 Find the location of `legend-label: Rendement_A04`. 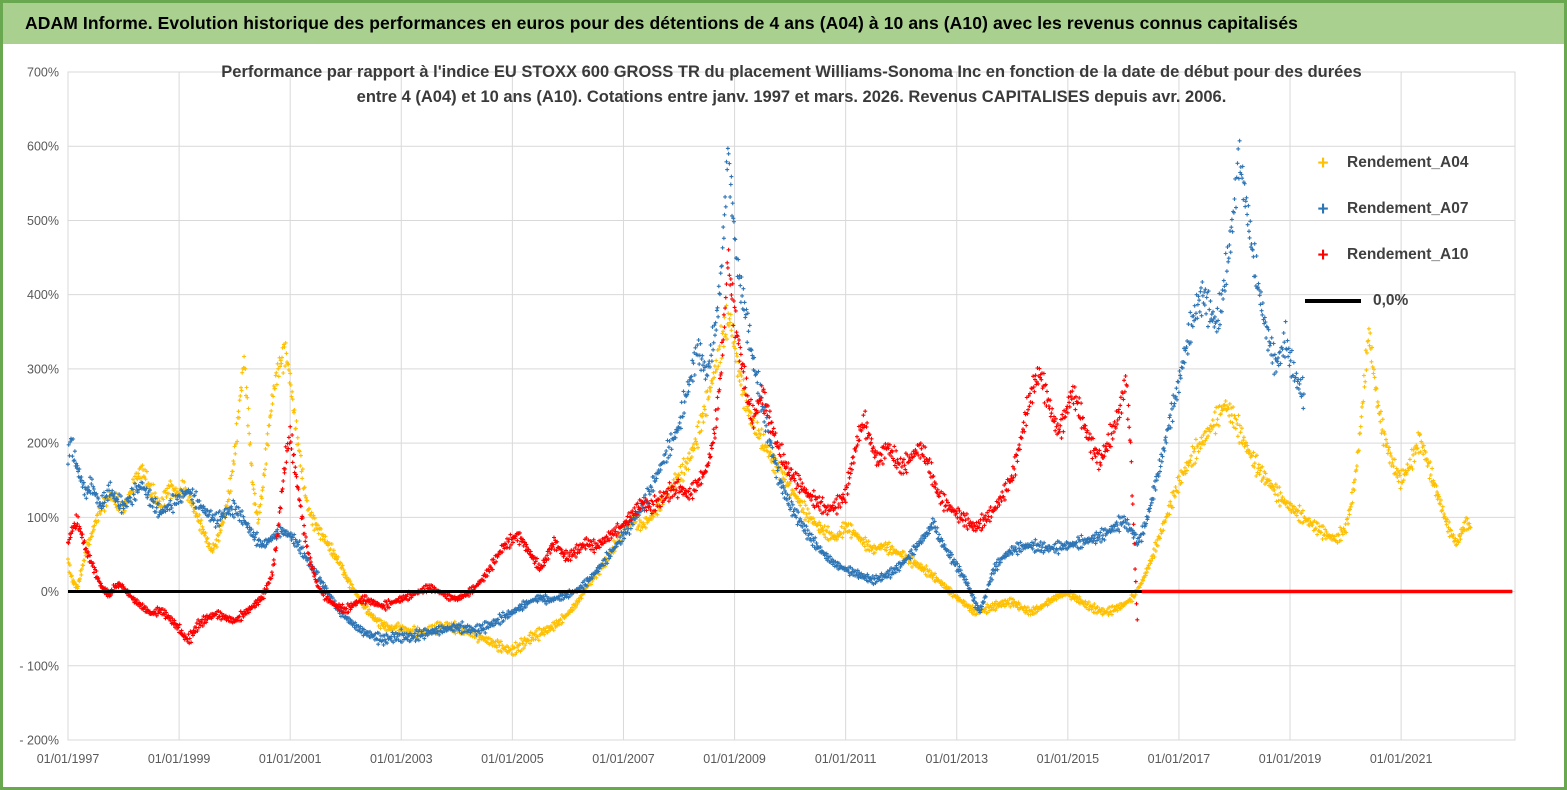

legend-label: Rendement_A04 is located at coordinates (1408, 162).